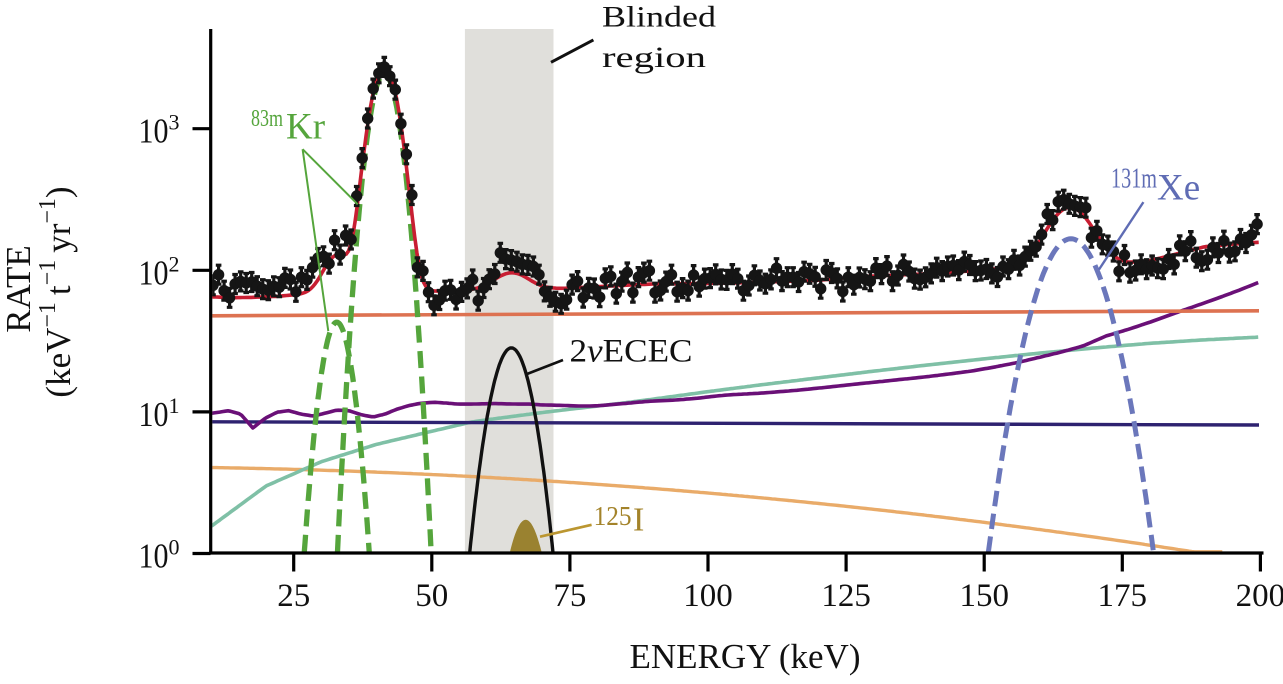 The width and height of the screenshot is (1283, 684). What do you see at coordinates (159, 271) in the screenshot?
I see `svg-text: 102` at bounding box center [159, 271].